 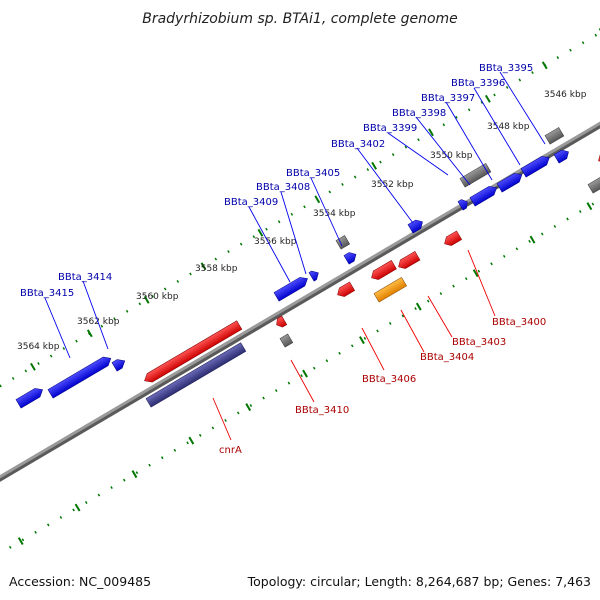 I want to click on kbp-label: 3548 kbp, so click(x=508, y=127).